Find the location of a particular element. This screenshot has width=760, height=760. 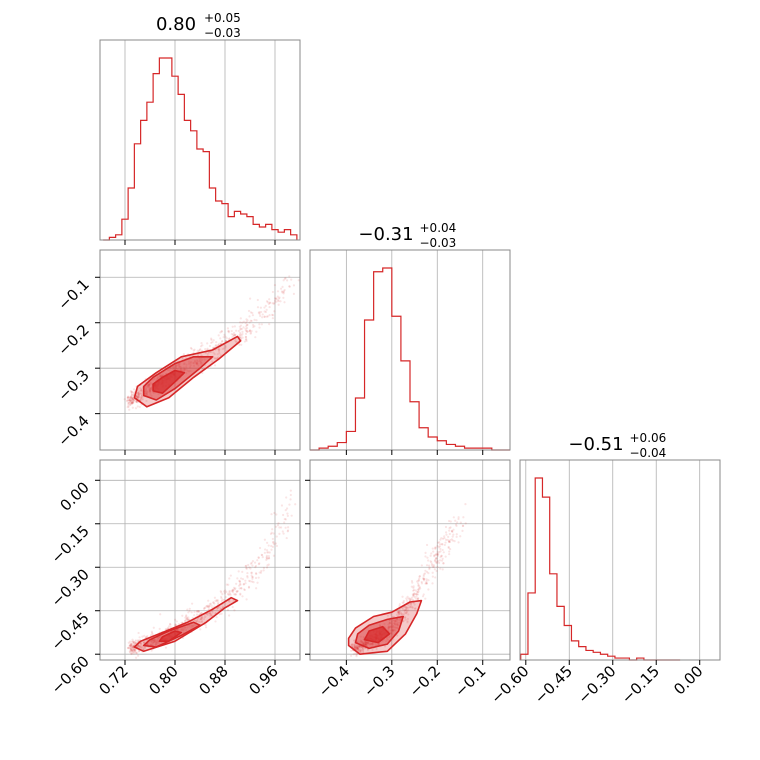

x-tick-label: −0.45 is located at coordinates (553, 684).